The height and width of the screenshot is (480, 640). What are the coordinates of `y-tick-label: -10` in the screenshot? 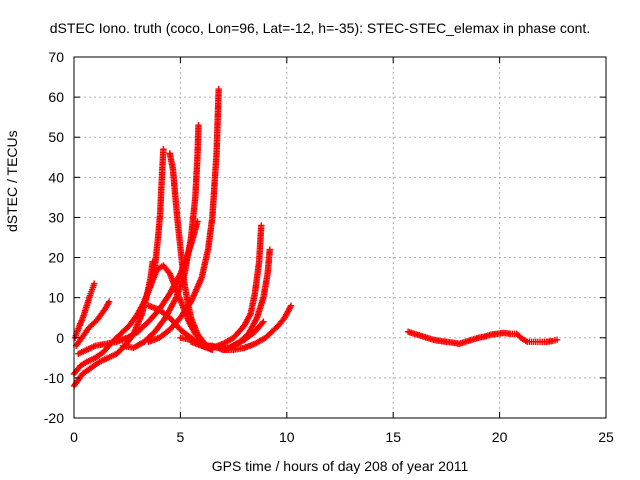 It's located at (54, 378).